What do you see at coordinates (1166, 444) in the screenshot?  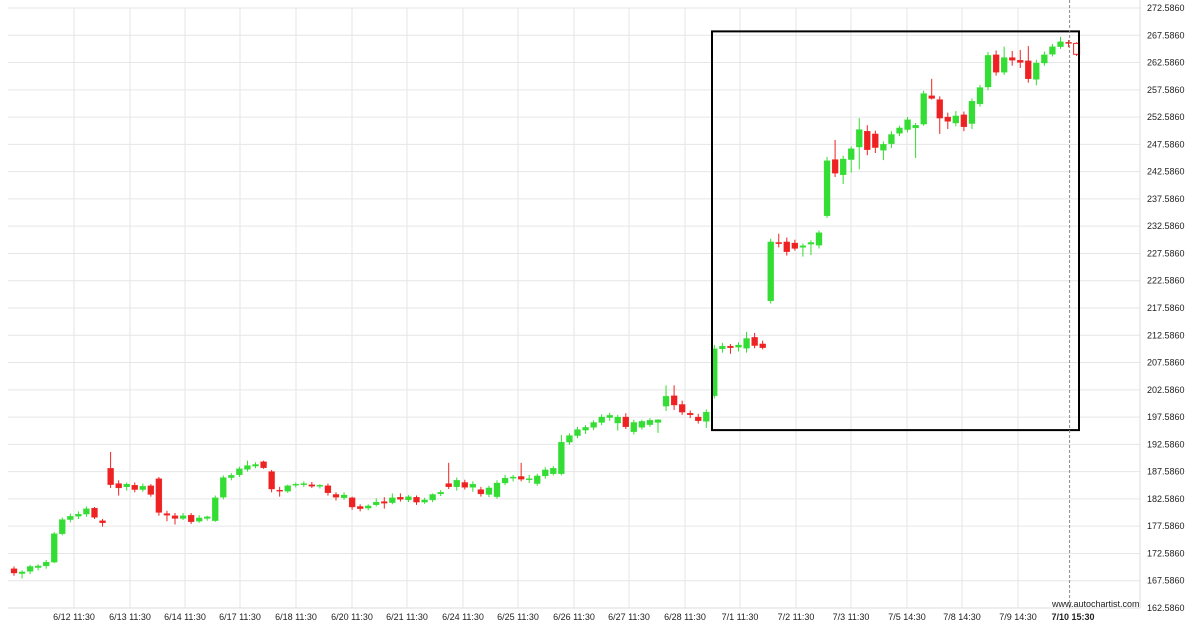 I see `y-tick-label: 192.5860` at bounding box center [1166, 444].